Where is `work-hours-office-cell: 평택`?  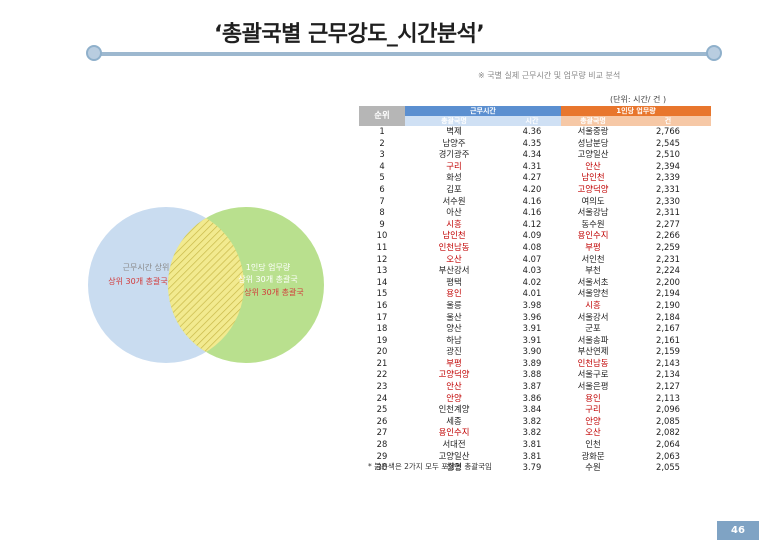 work-hours-office-cell: 평택 is located at coordinates (454, 281).